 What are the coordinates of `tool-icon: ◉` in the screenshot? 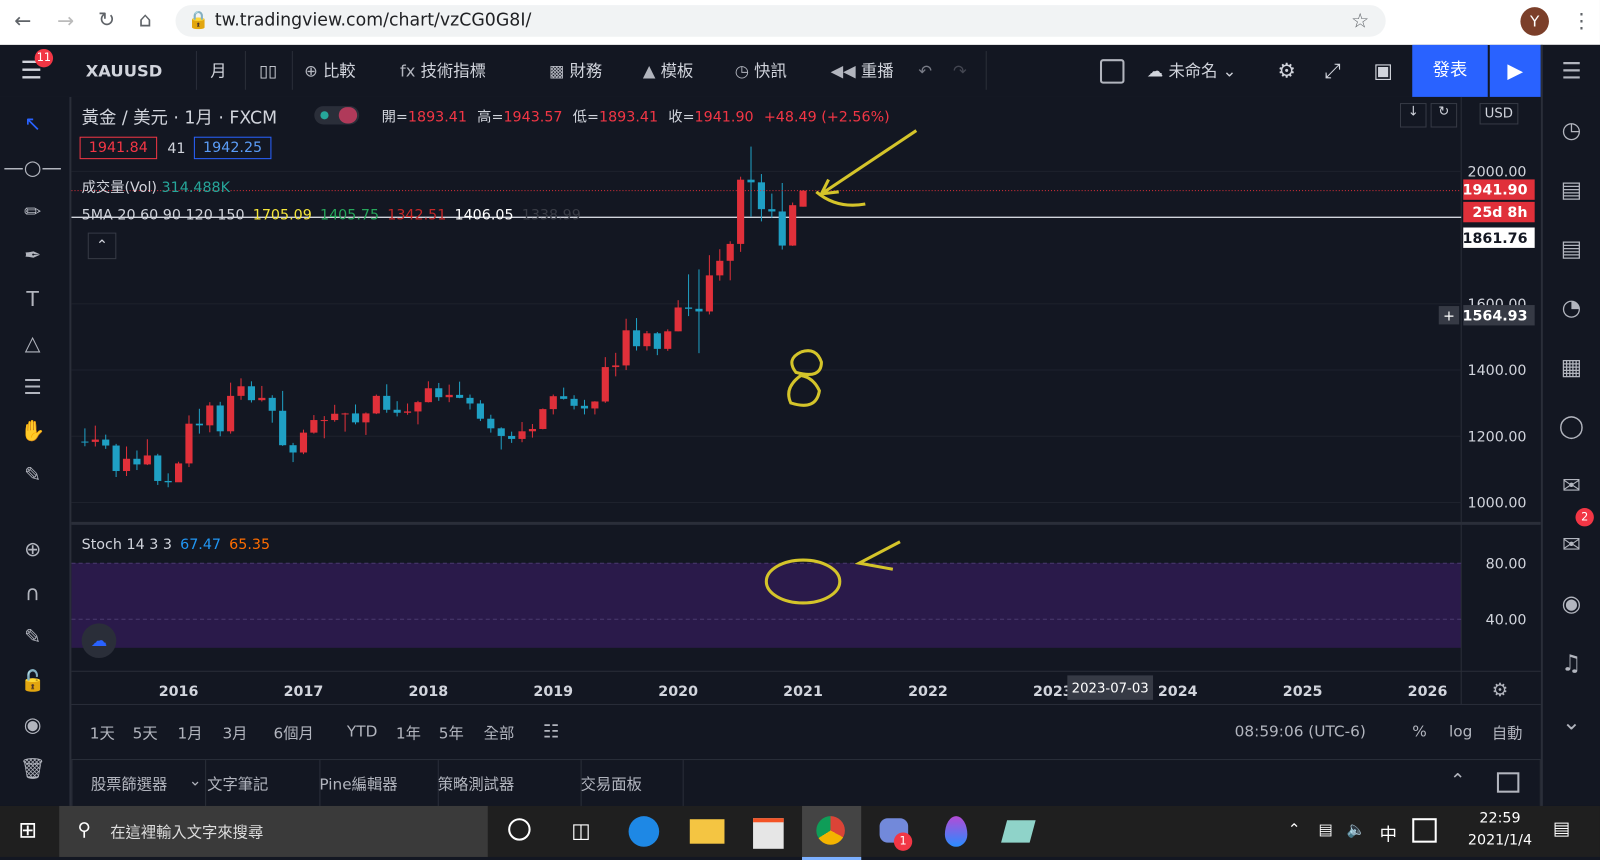 It's located at (32, 724).